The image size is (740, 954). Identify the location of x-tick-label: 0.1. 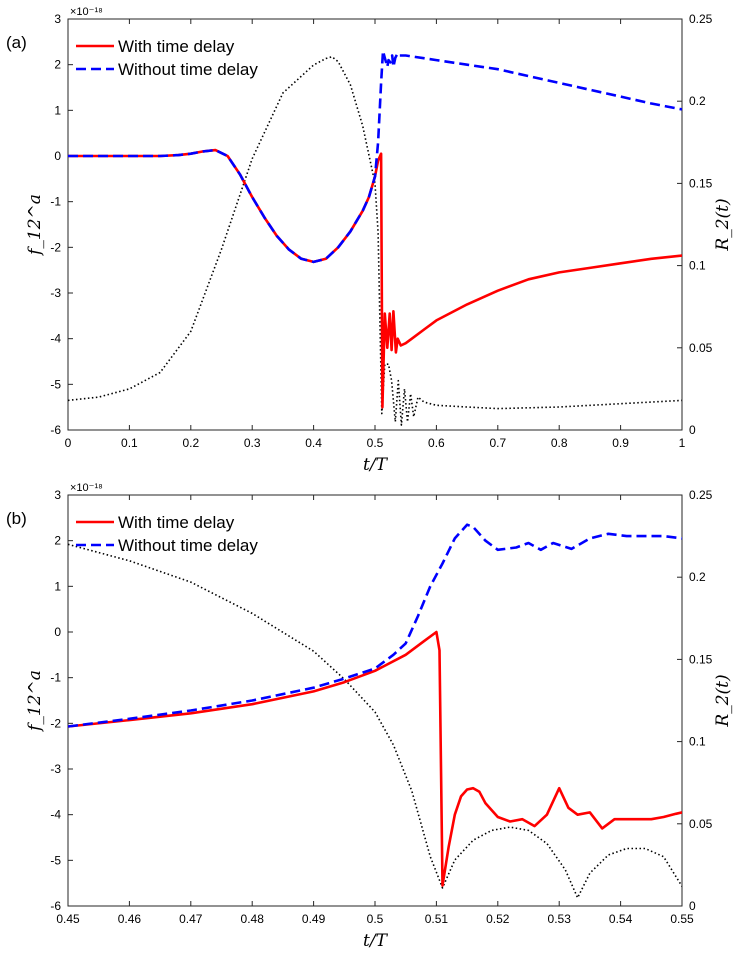
(129, 443).